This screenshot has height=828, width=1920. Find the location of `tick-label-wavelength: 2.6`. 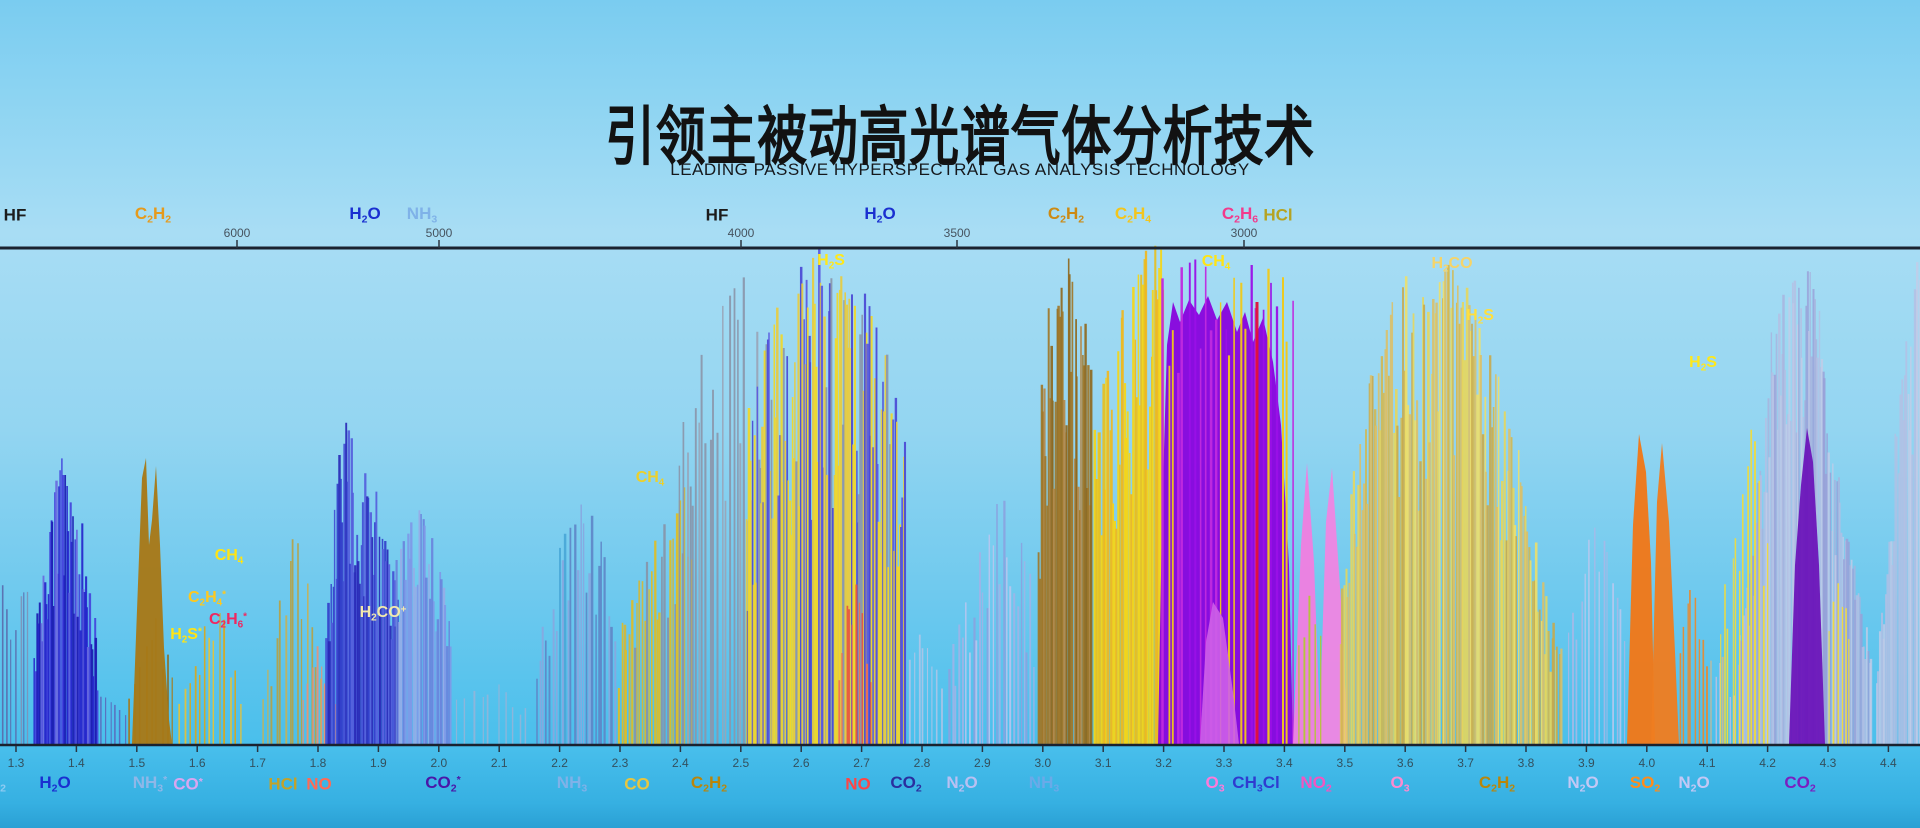

tick-label-wavelength: 2.6 is located at coordinates (801, 763).